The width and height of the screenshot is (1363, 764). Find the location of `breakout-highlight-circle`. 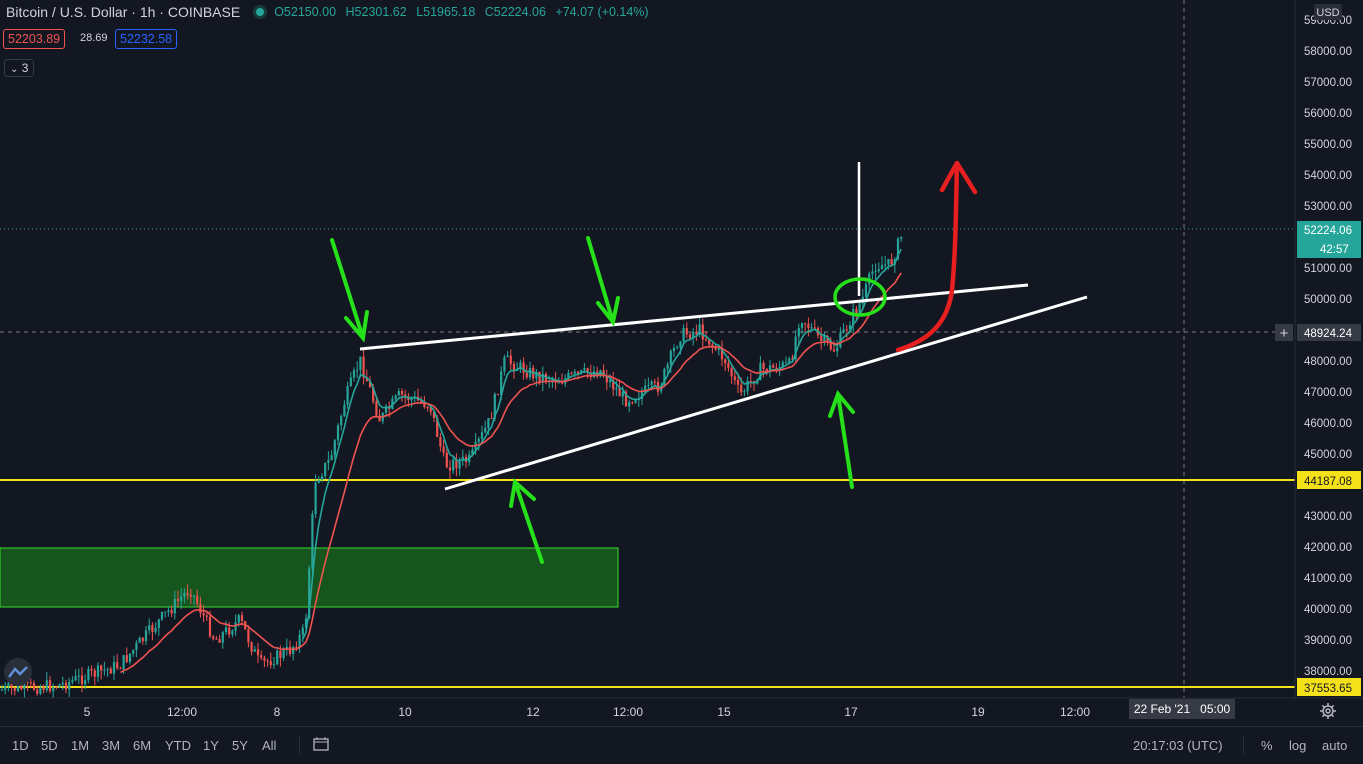

breakout-highlight-circle is located at coordinates (860, 297).